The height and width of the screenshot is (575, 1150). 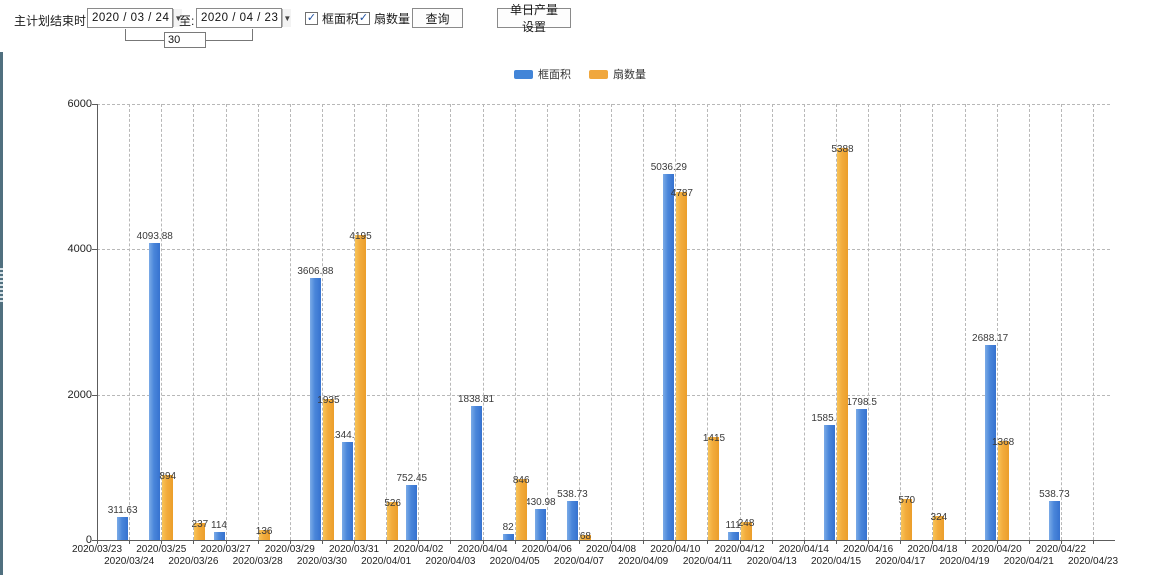 I want to click on date-from-picker: 2020 / 03 / 24 ▼, so click(x=135, y=18).